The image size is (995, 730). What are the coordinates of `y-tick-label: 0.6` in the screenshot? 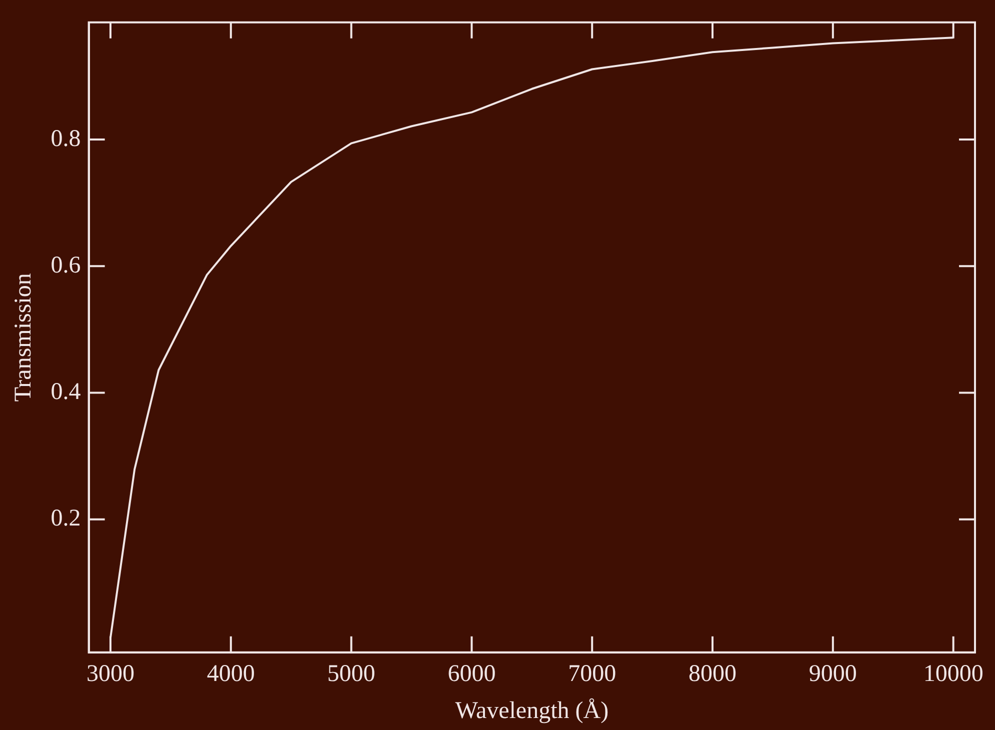 It's located at (65, 265).